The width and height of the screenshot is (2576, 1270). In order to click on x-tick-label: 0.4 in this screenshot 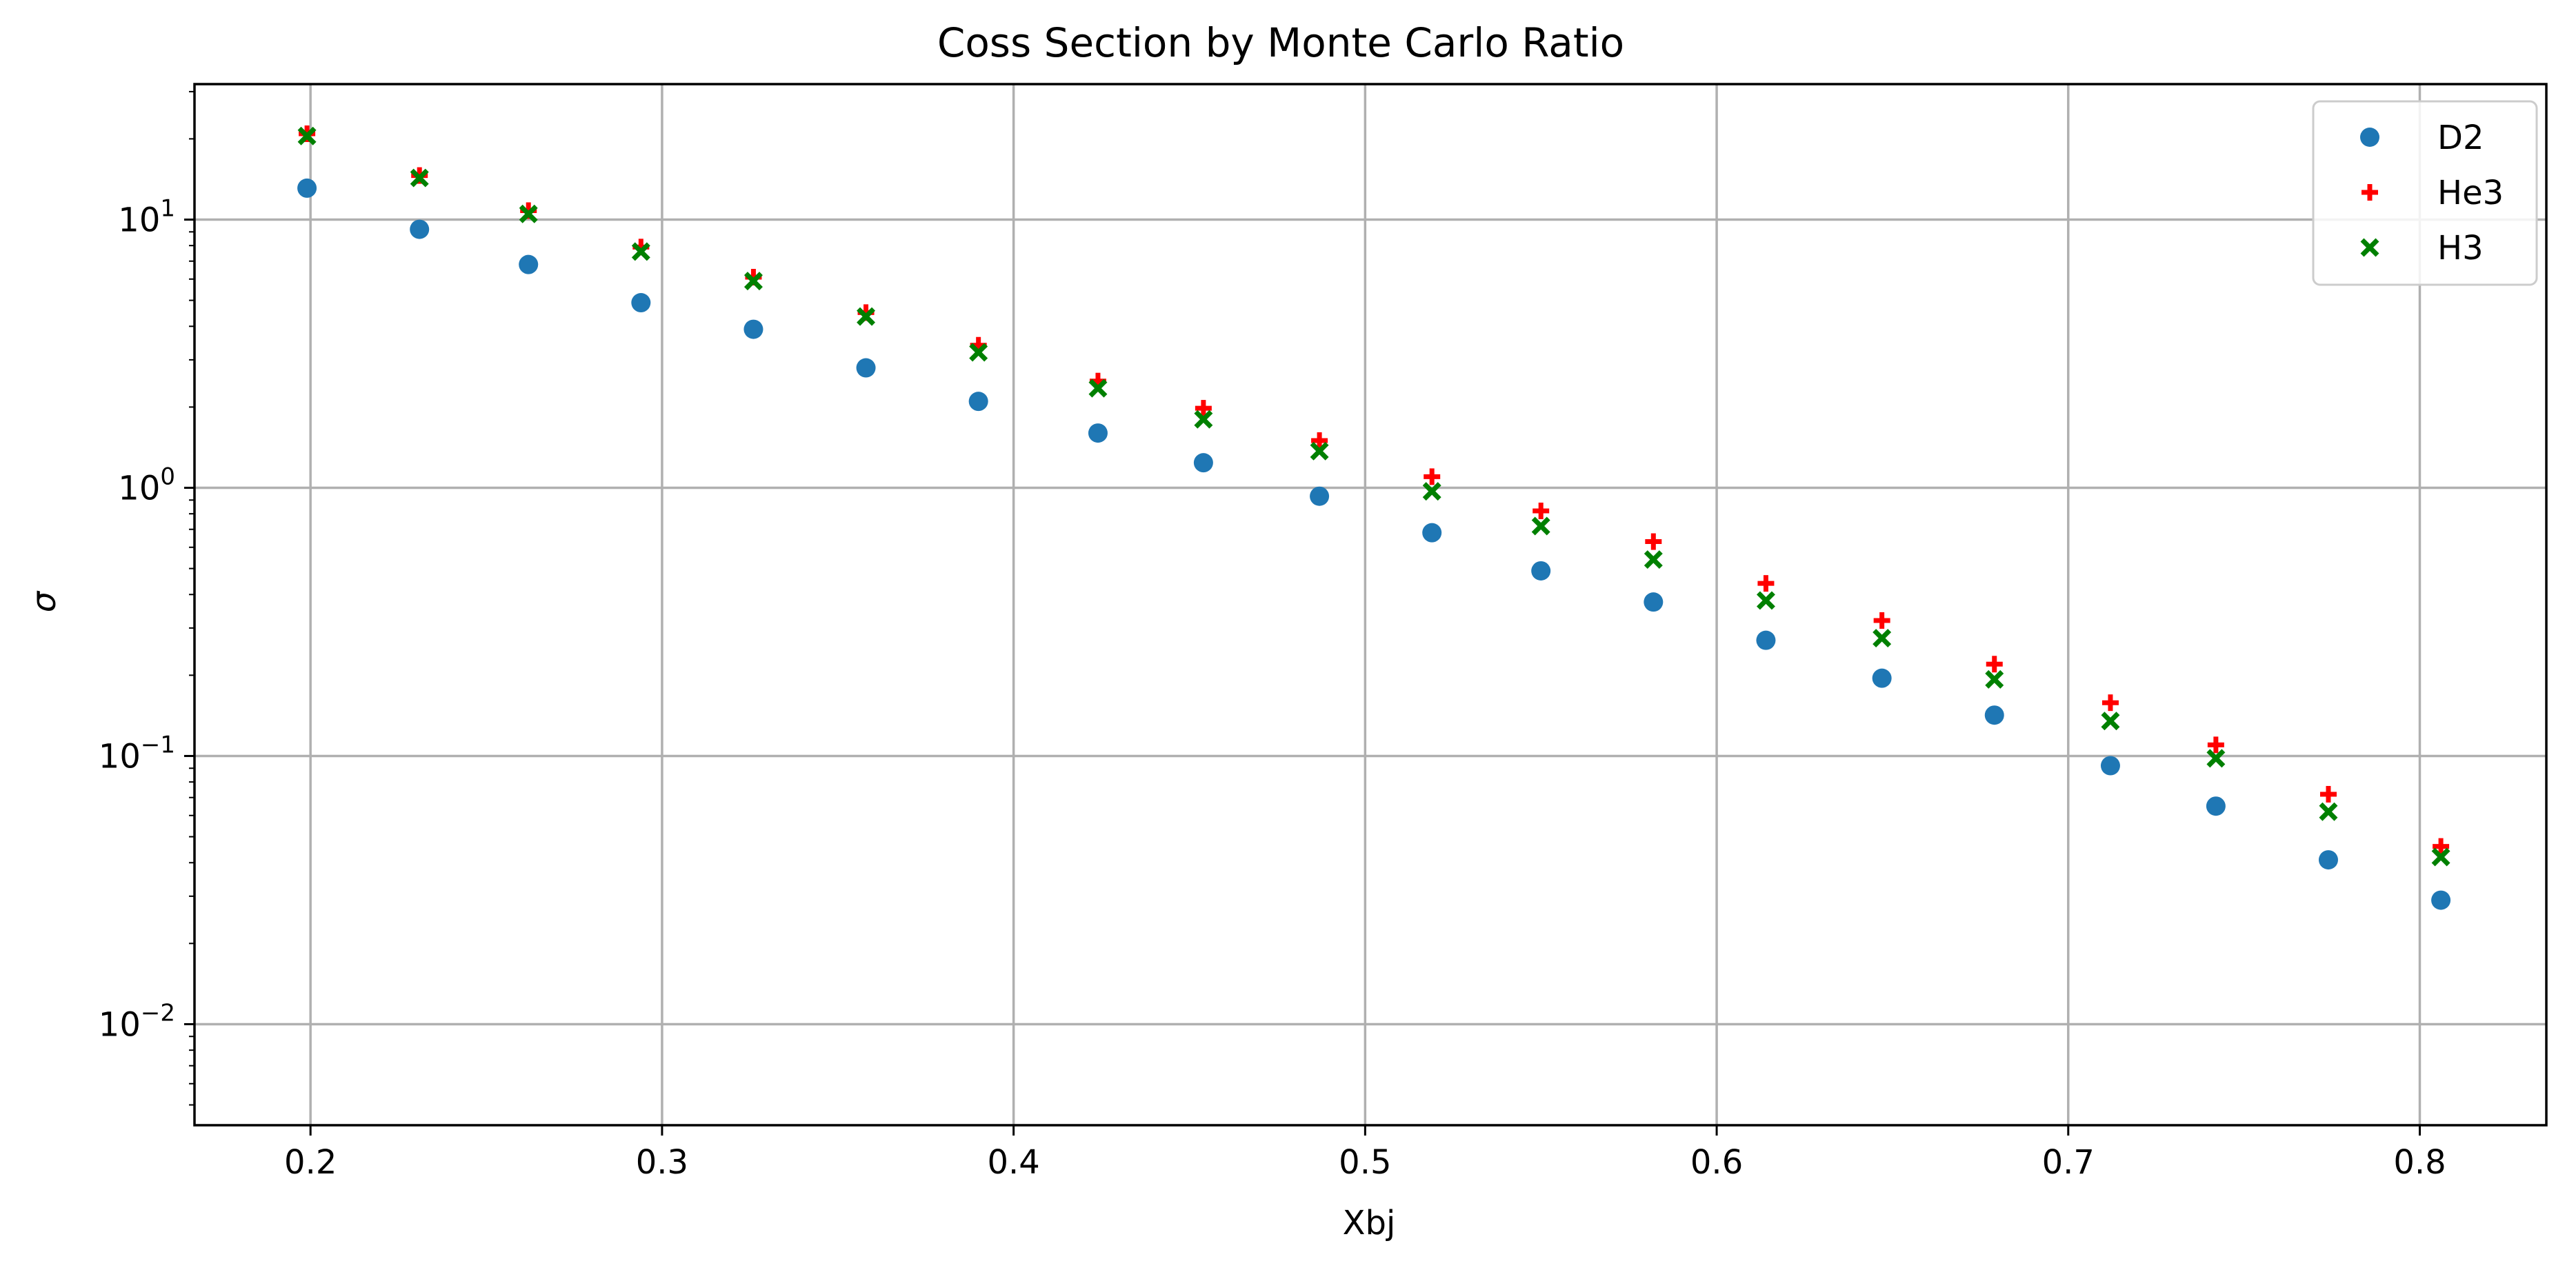, I will do `click(1013, 1162)`.